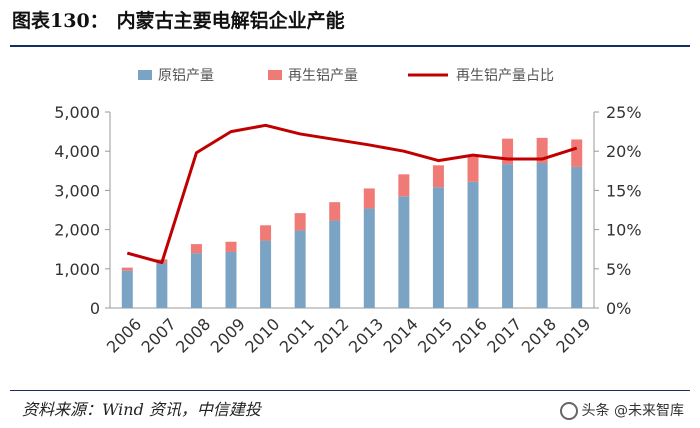 This screenshot has height=428, width=700. I want to click on x-tick-label: 2007, so click(159, 335).